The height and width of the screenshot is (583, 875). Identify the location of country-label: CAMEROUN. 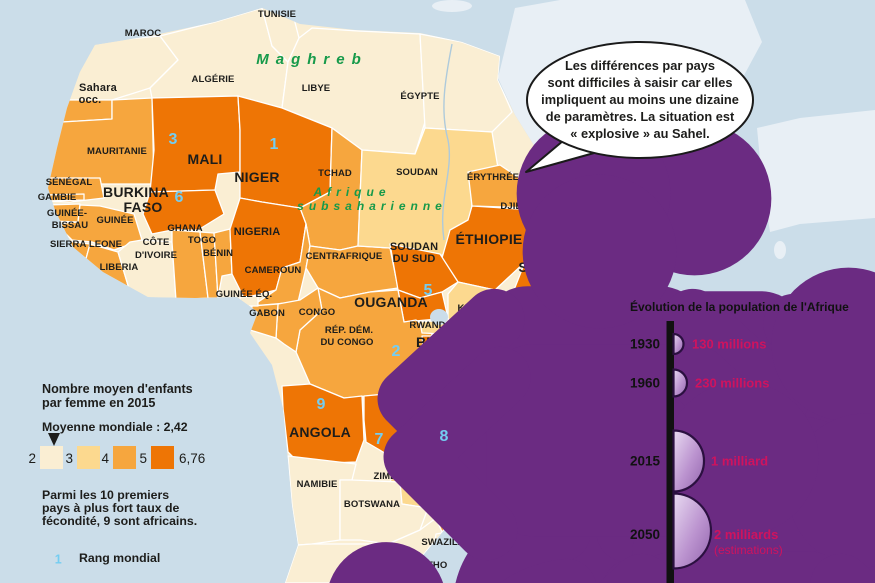
(273, 270).